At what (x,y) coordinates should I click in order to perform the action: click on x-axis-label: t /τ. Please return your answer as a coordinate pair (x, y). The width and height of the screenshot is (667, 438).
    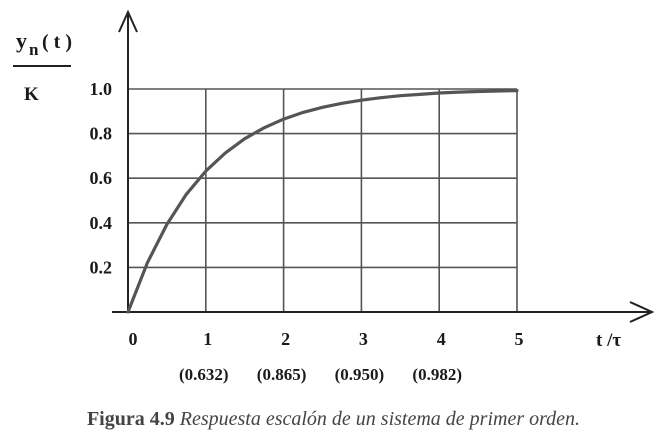
    Looking at the image, I should click on (608, 340).